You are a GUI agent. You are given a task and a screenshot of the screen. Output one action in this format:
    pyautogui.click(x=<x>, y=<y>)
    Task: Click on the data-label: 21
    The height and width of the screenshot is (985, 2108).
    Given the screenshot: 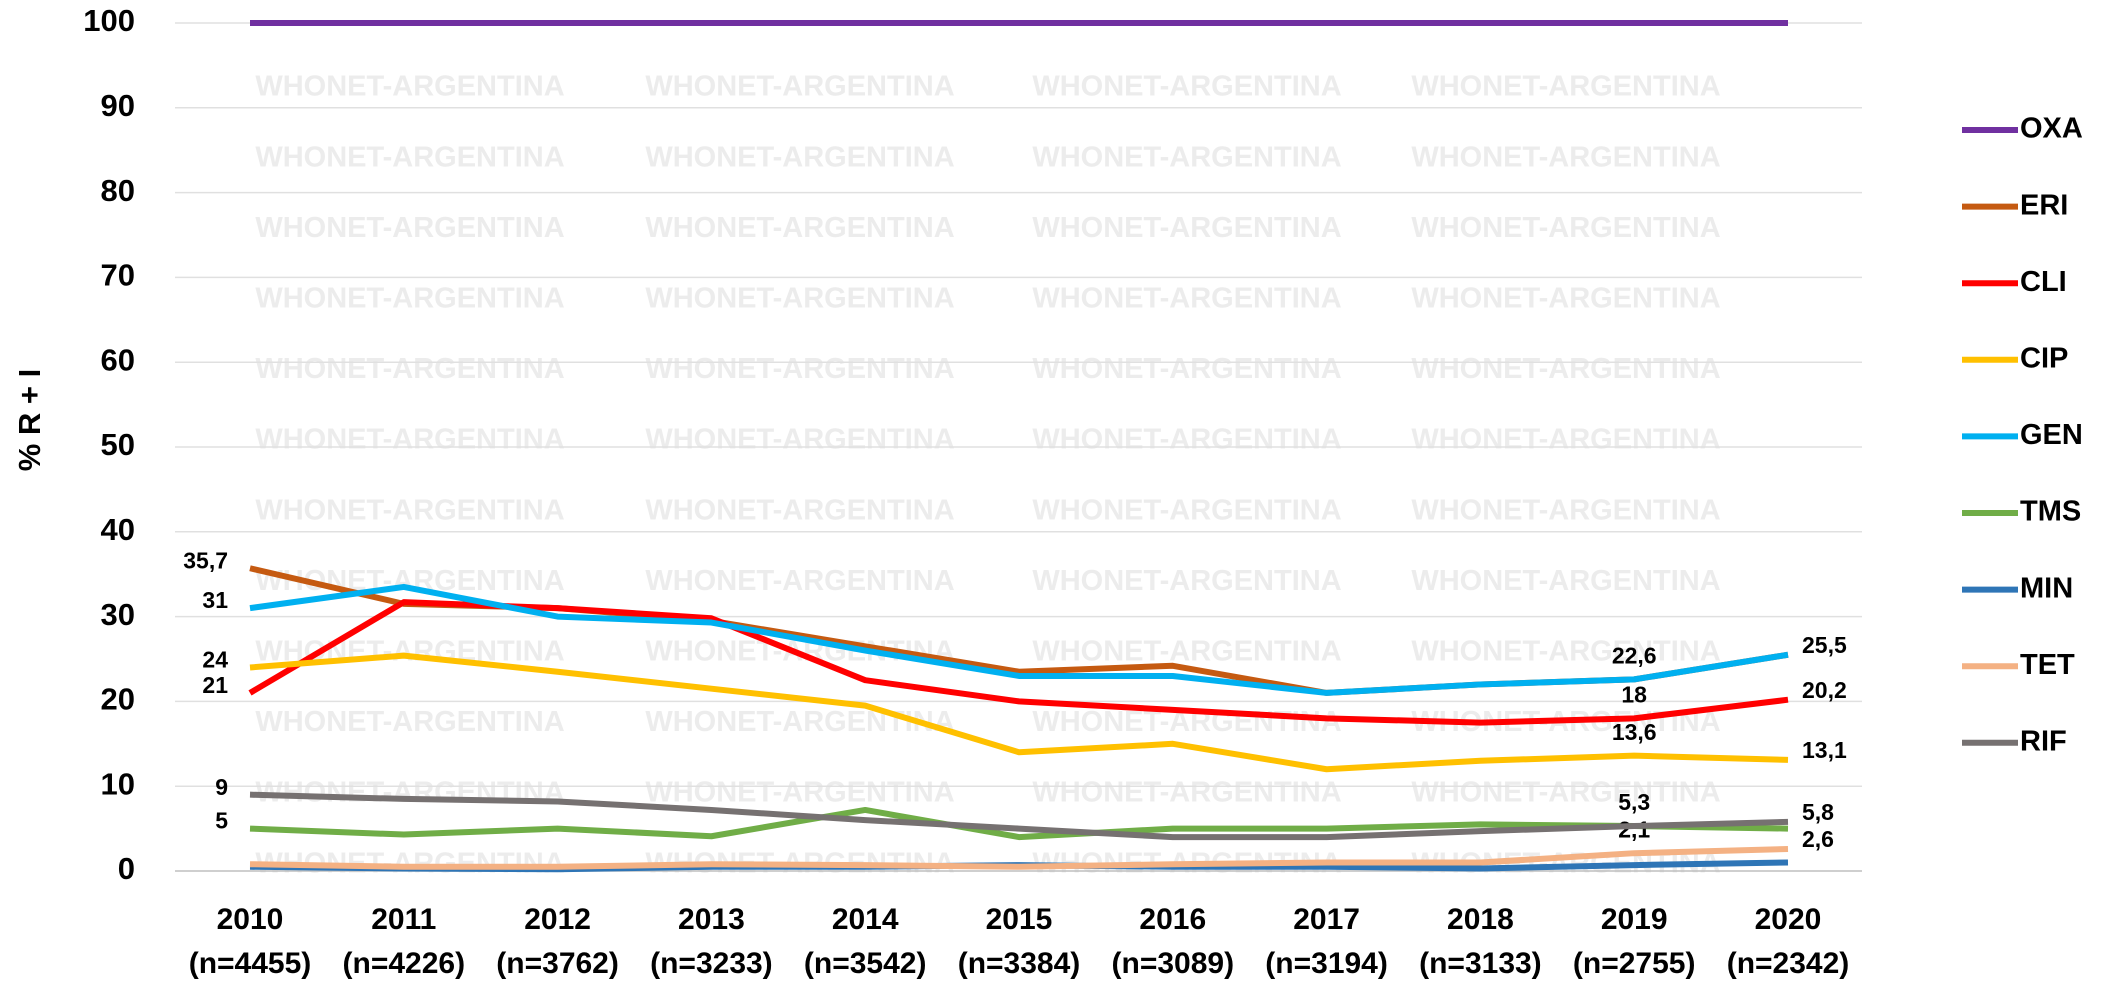 What is the action you would take?
    pyautogui.click(x=215, y=685)
    